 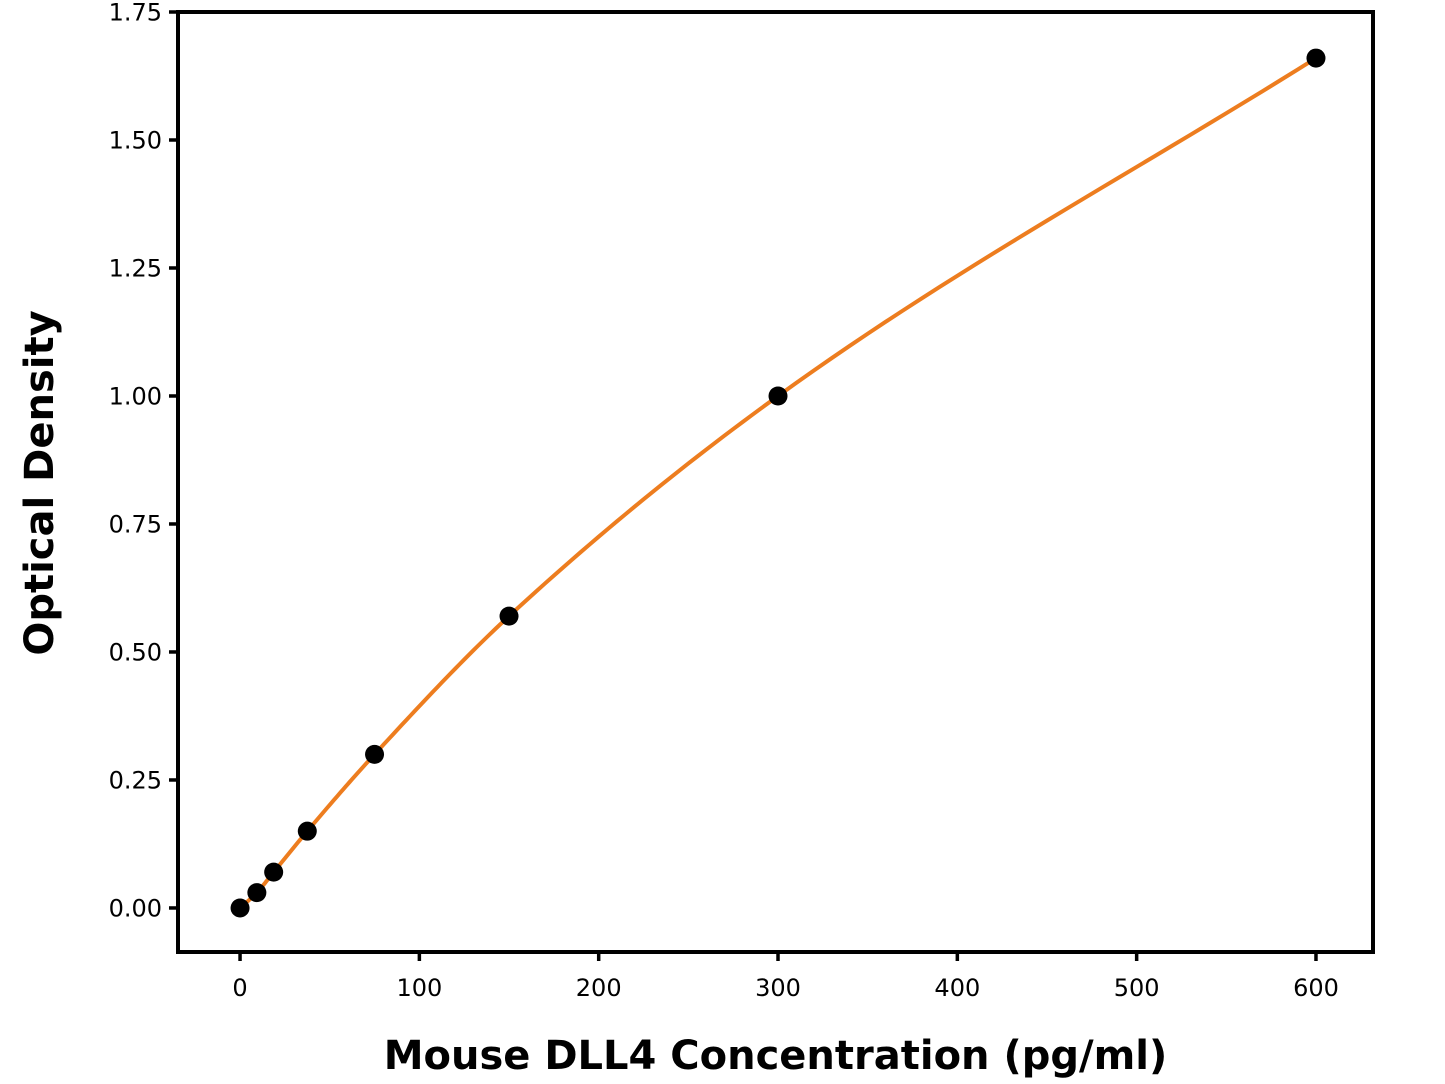 I want to click on y-tick-label: 1.25, so click(x=135, y=268).